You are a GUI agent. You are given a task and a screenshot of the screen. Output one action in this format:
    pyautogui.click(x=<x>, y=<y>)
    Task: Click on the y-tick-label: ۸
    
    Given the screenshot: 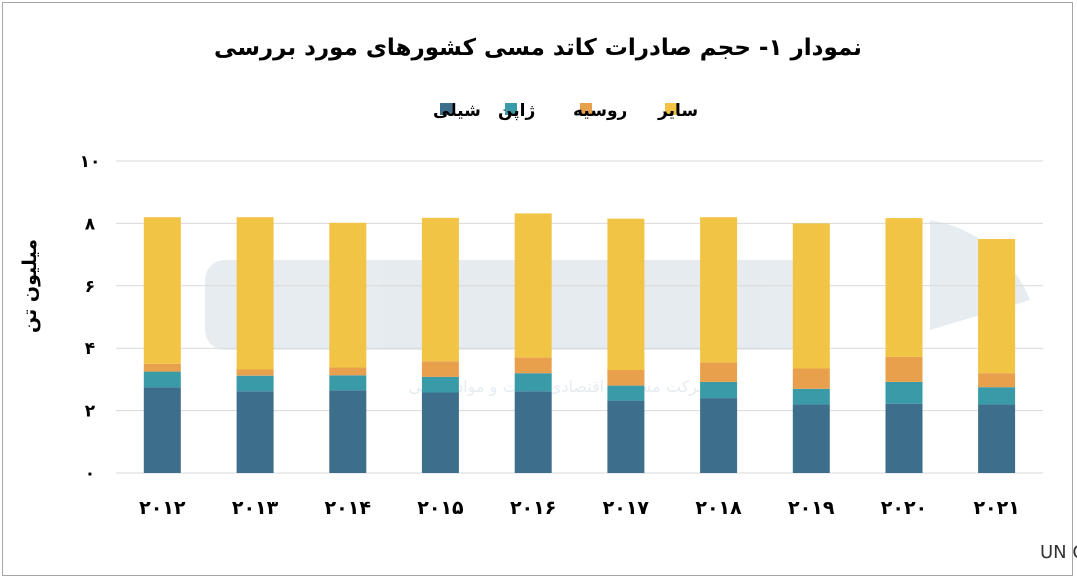 What is the action you would take?
    pyautogui.click(x=90, y=224)
    